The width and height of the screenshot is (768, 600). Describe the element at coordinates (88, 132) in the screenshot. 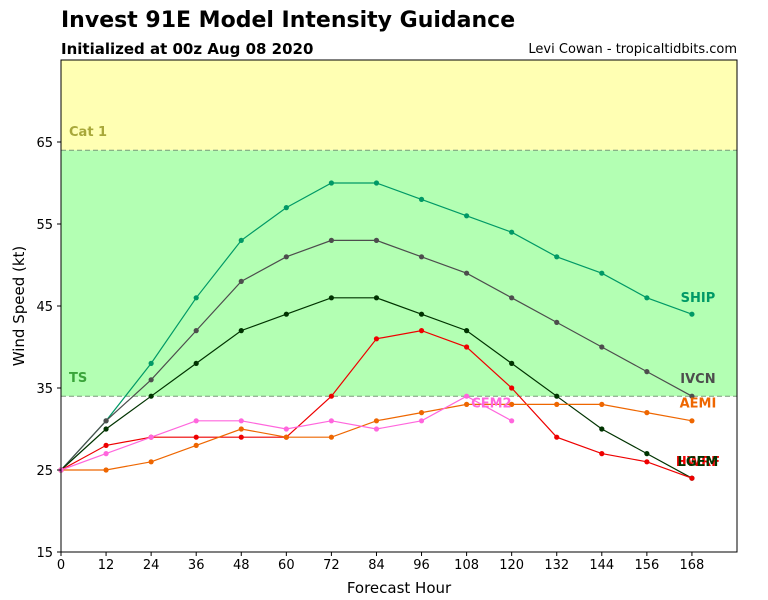

I see `band-label: Cat 1` at that location.